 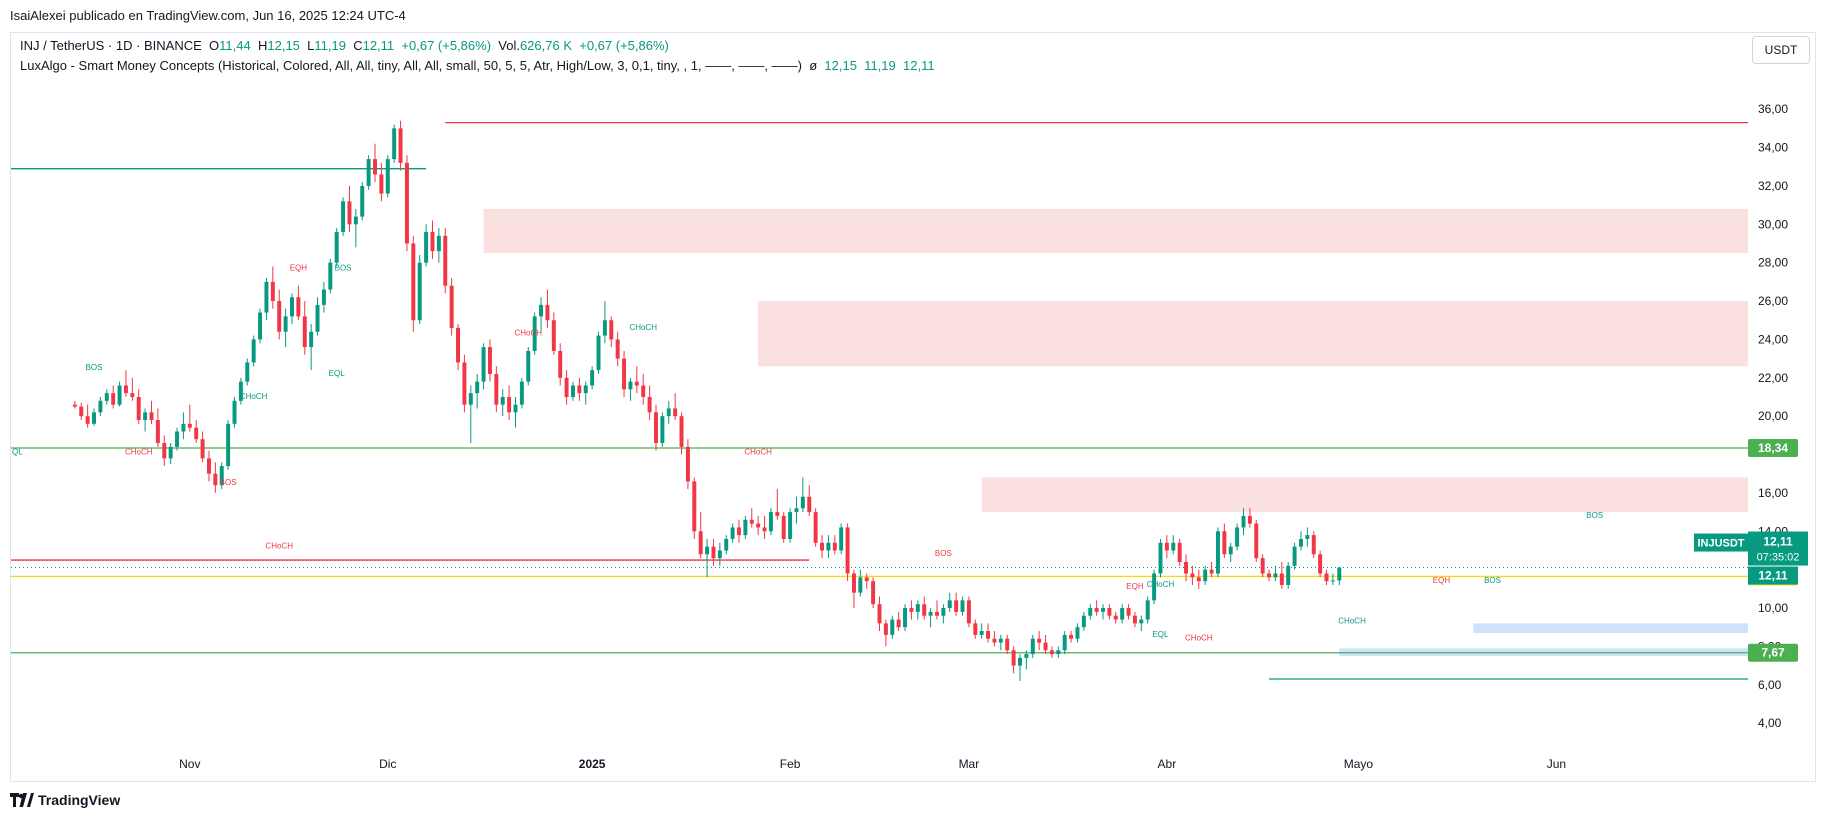 What do you see at coordinates (840, 65) in the screenshot?
I see `indicator-value-1: 12,15` at bounding box center [840, 65].